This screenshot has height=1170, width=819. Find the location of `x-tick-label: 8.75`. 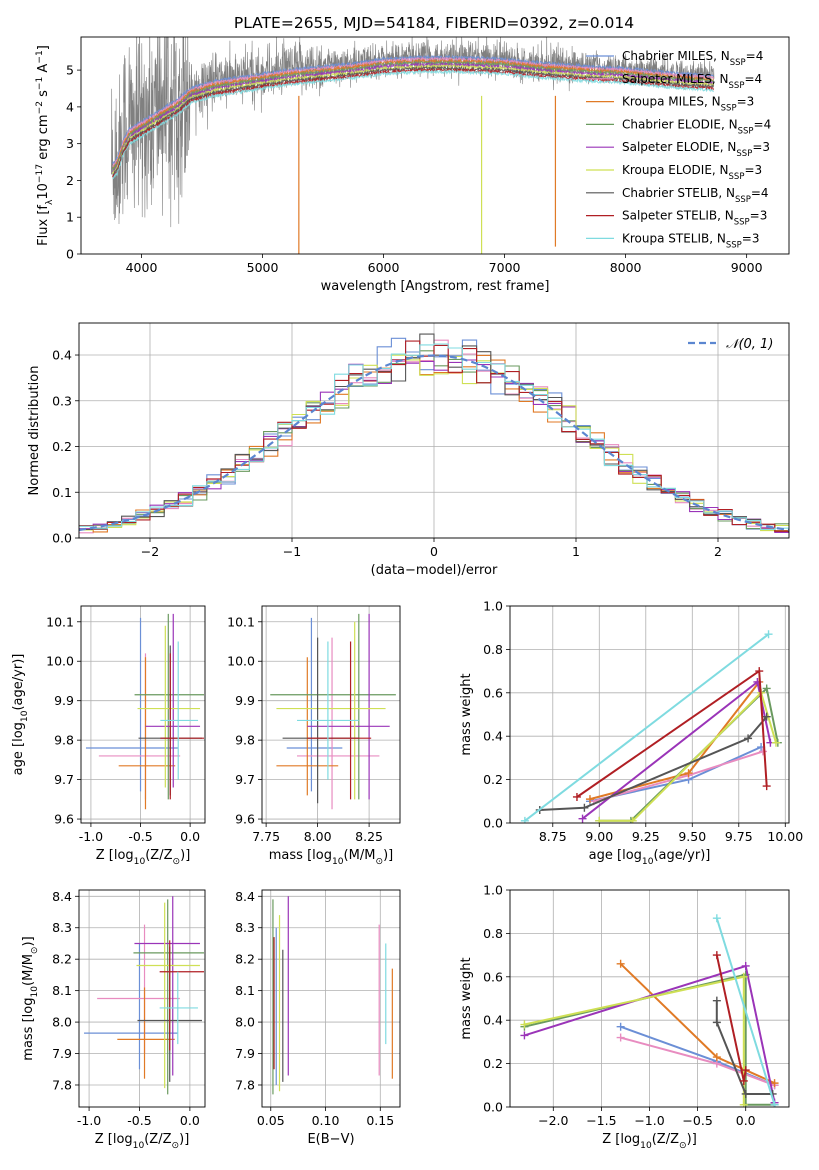

x-tick-label: 8.75 is located at coordinates (553, 836).